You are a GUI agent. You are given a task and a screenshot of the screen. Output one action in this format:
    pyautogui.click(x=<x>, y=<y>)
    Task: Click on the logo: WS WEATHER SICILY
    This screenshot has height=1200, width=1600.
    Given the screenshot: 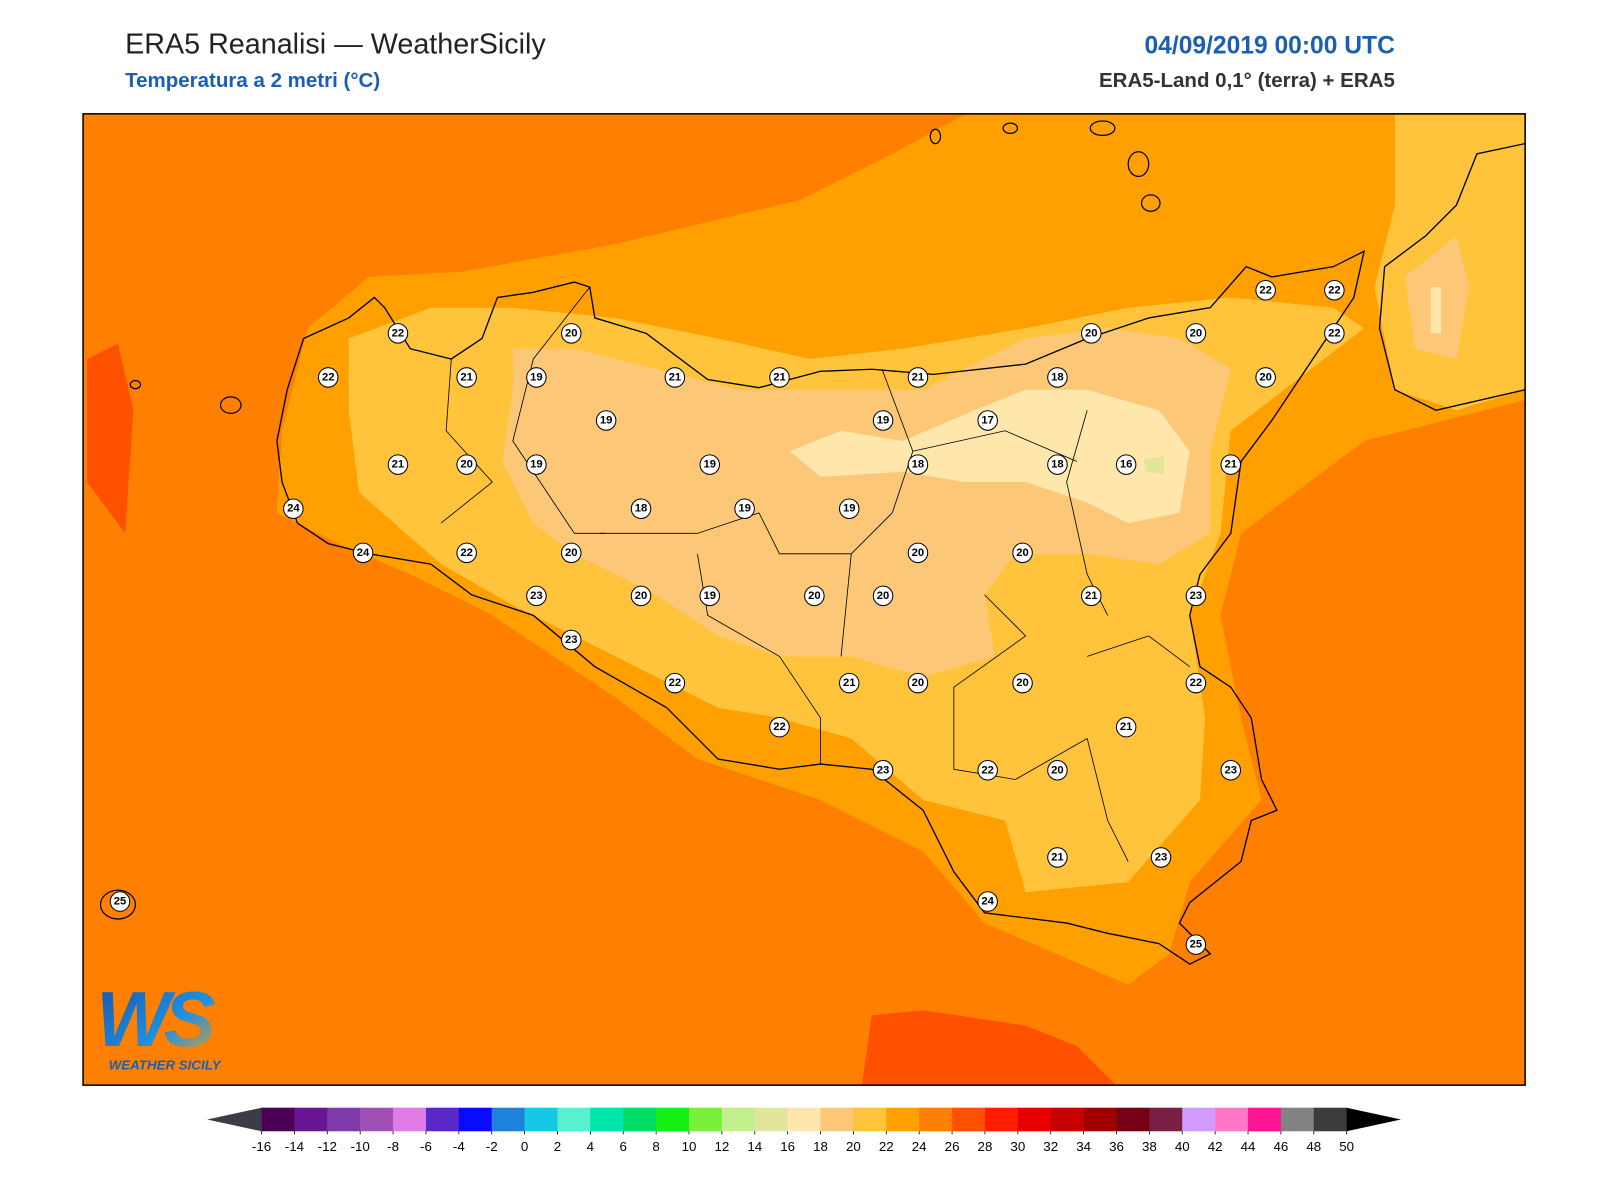 What is the action you would take?
    pyautogui.click(x=159, y=1024)
    